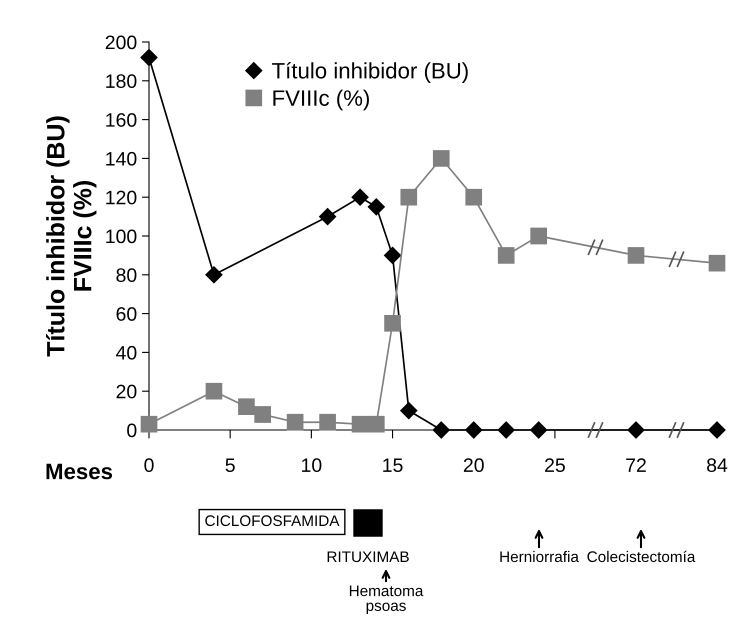  Describe the element at coordinates (717, 465) in the screenshot. I see `x-tick-label: 84` at that location.